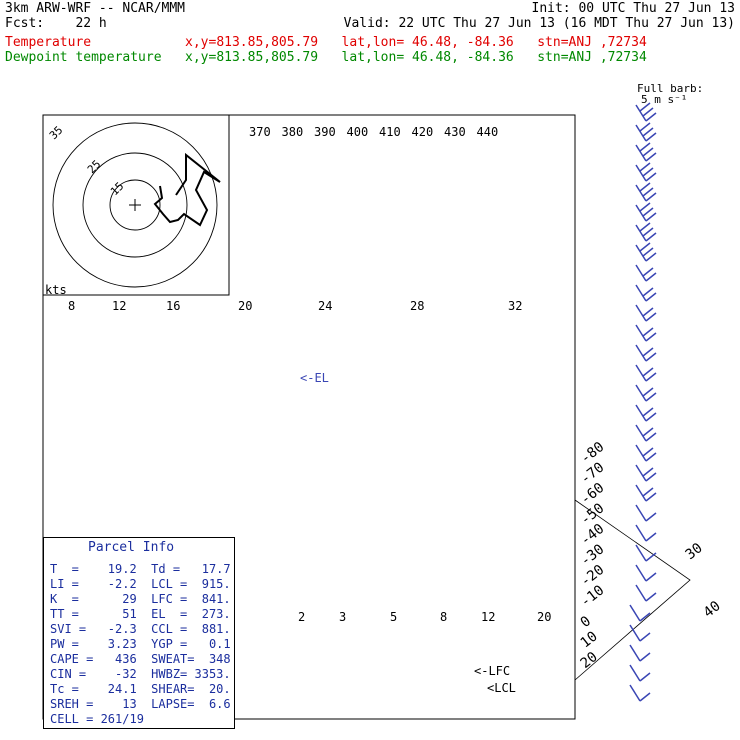 This screenshot has height=740, width=740. What do you see at coordinates (358, 132) in the screenshot?
I see `theta-label: 400` at bounding box center [358, 132].